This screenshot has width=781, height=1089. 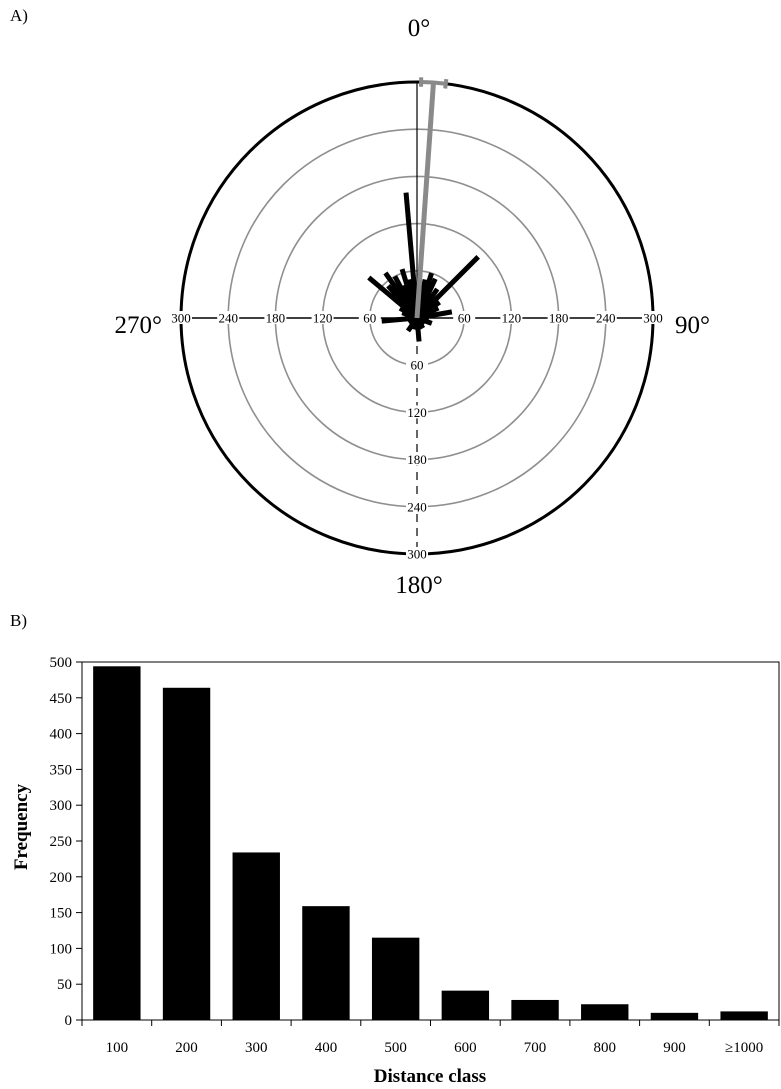 What do you see at coordinates (61, 735) in the screenshot?
I see `y-tick-label-400: 400` at bounding box center [61, 735].